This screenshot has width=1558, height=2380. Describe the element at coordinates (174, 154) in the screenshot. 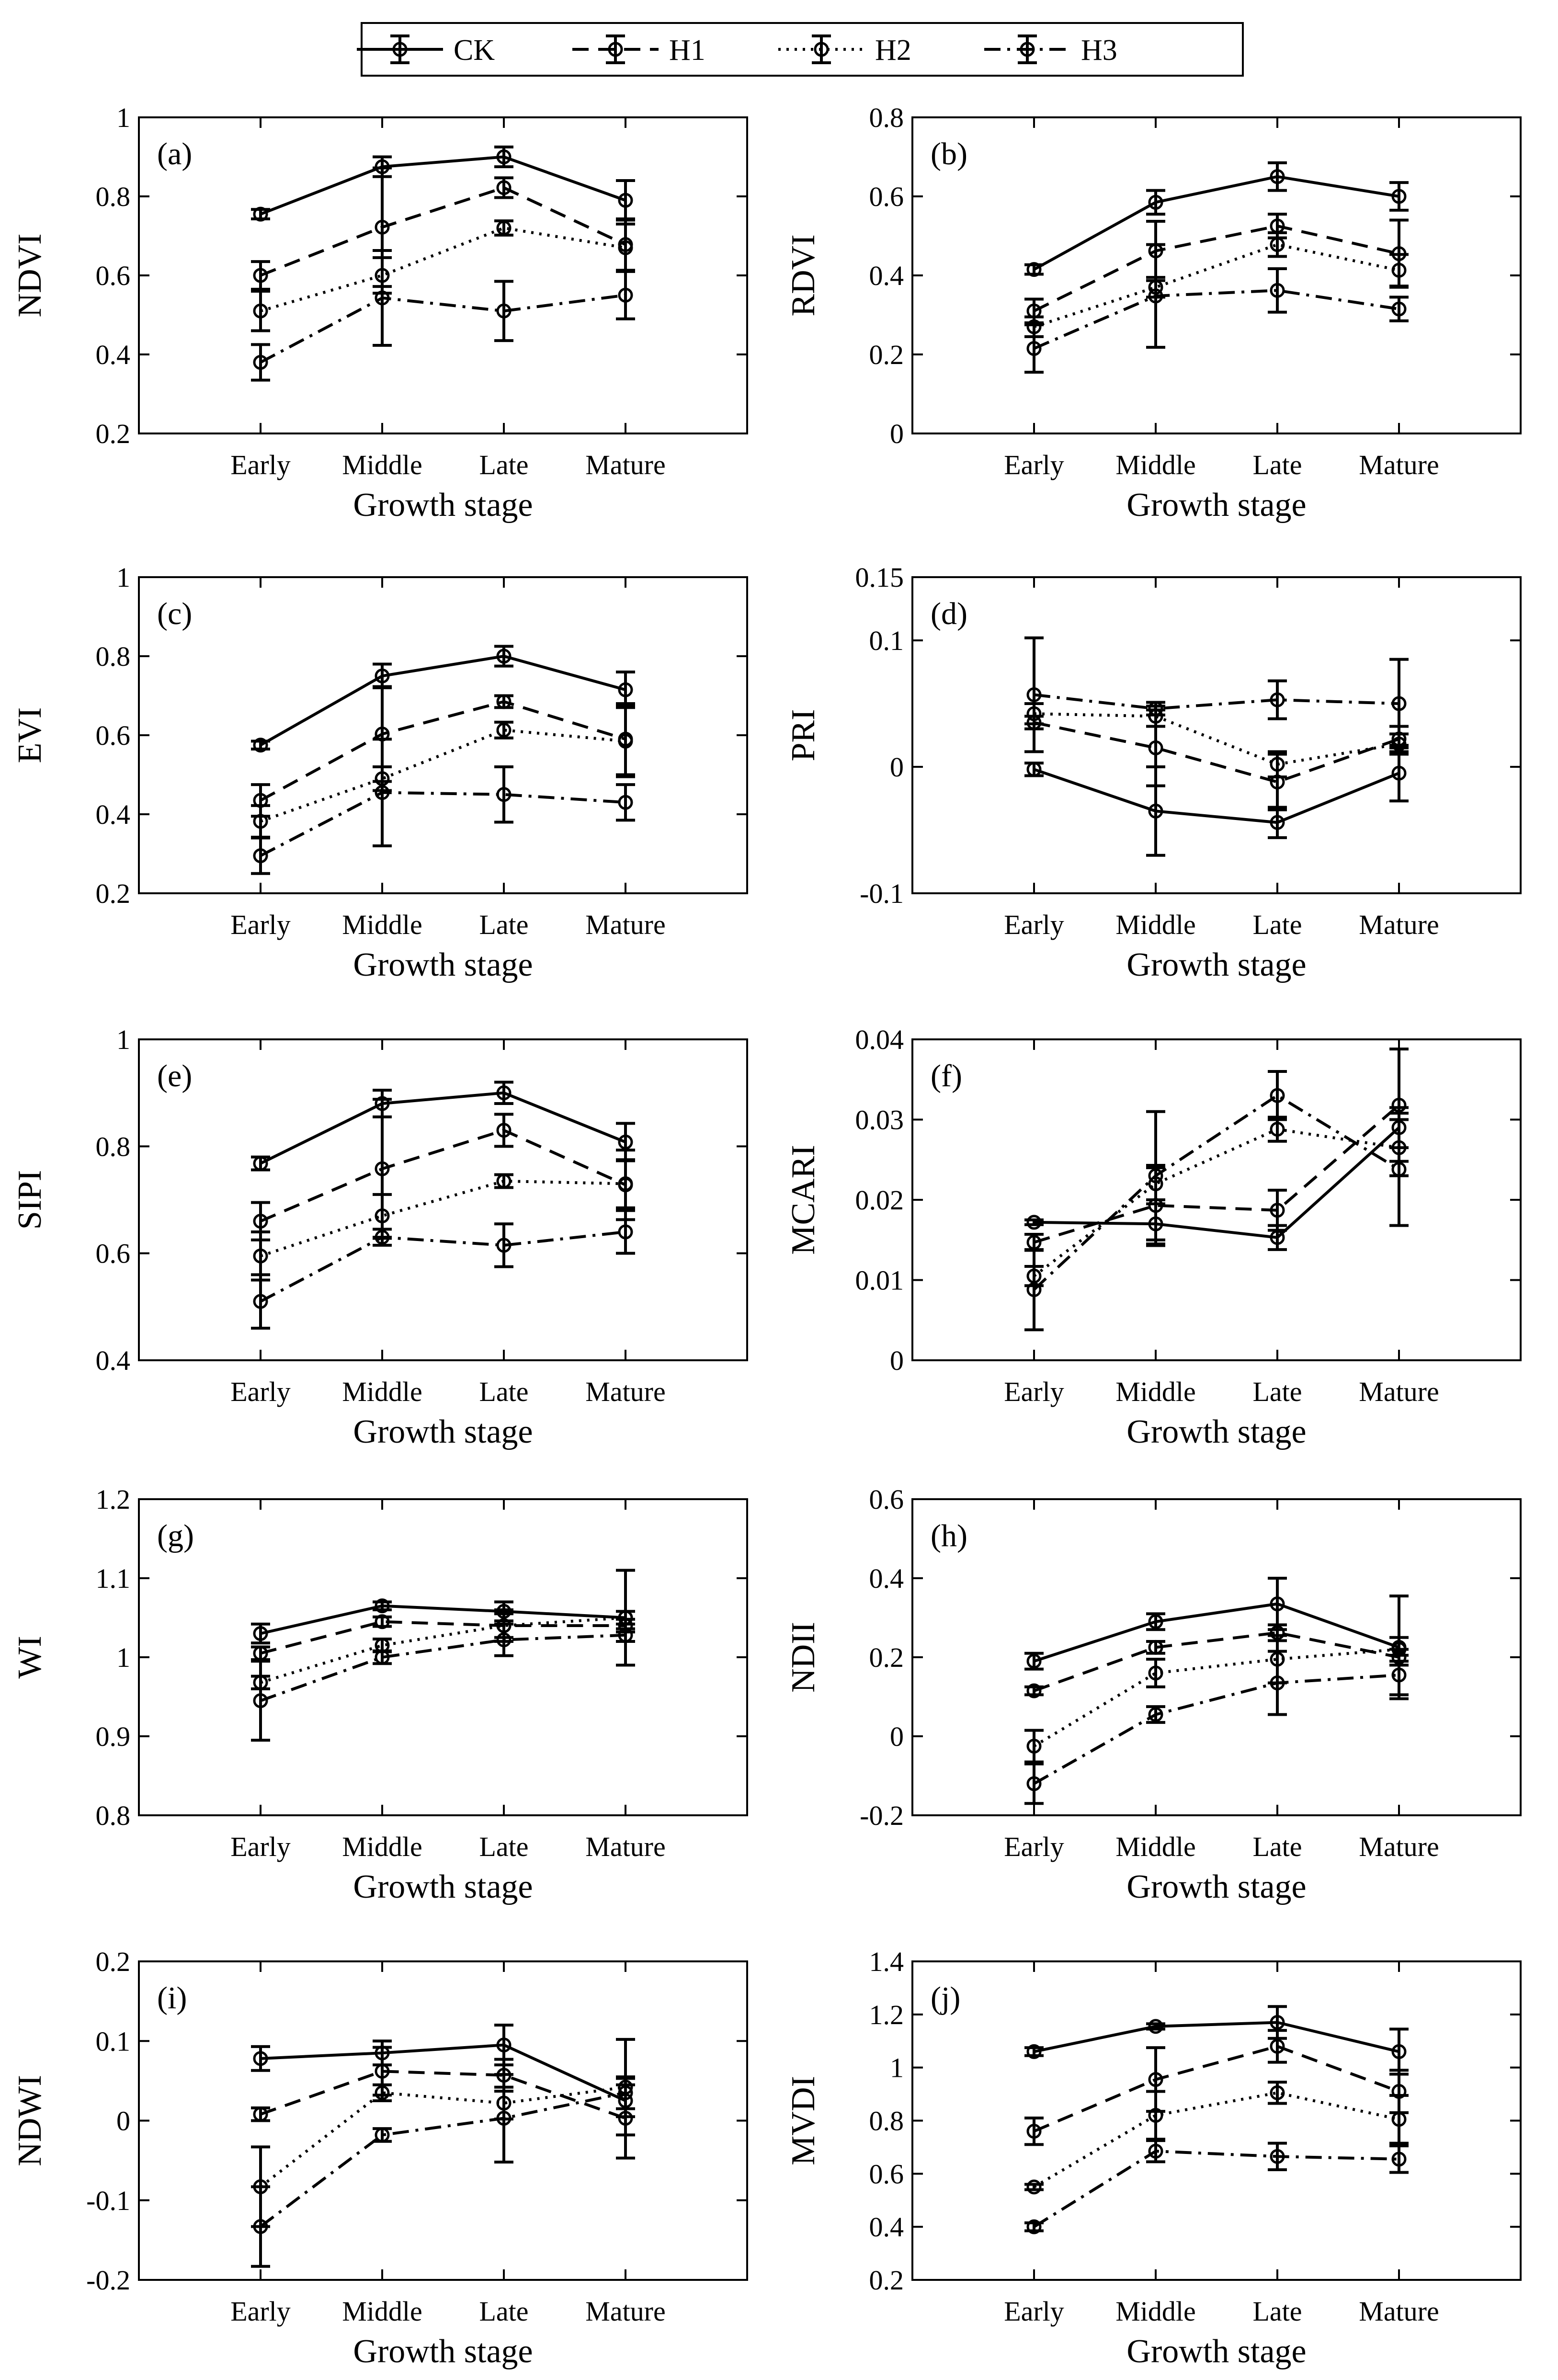

I see `panel-label: (a)` at that location.